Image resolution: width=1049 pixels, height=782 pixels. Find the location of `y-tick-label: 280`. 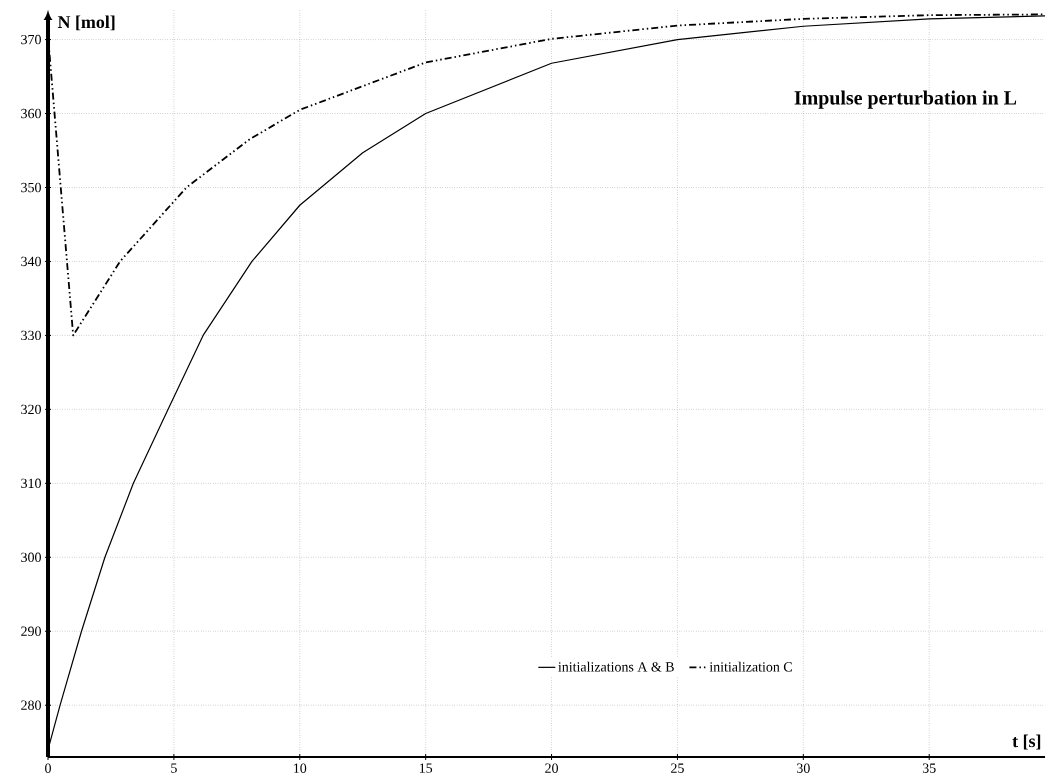

y-tick-label: 280 is located at coordinates (31, 705).